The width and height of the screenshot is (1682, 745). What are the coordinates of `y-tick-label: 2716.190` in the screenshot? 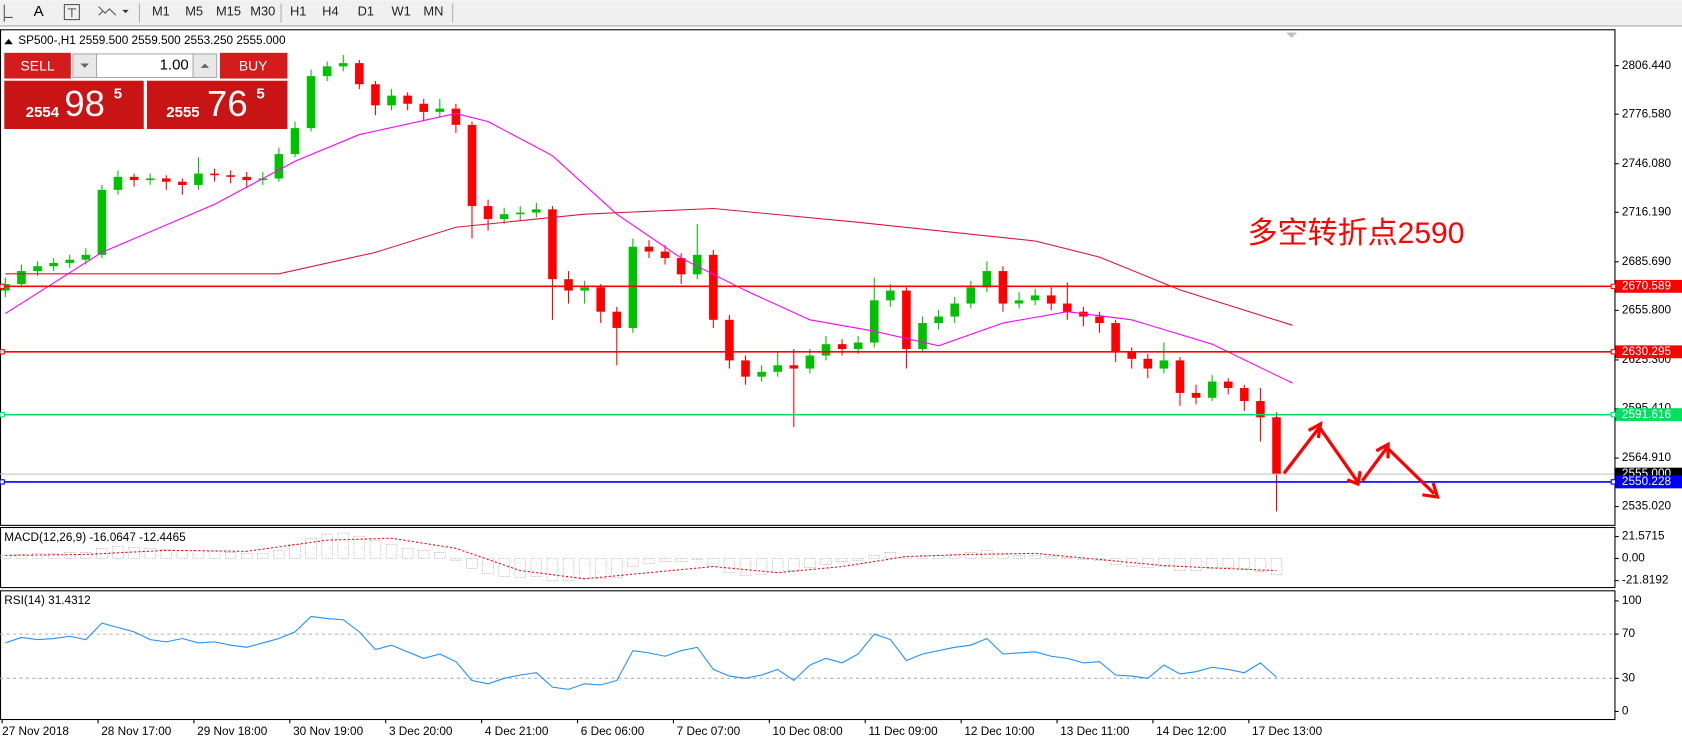 It's located at (1647, 211).